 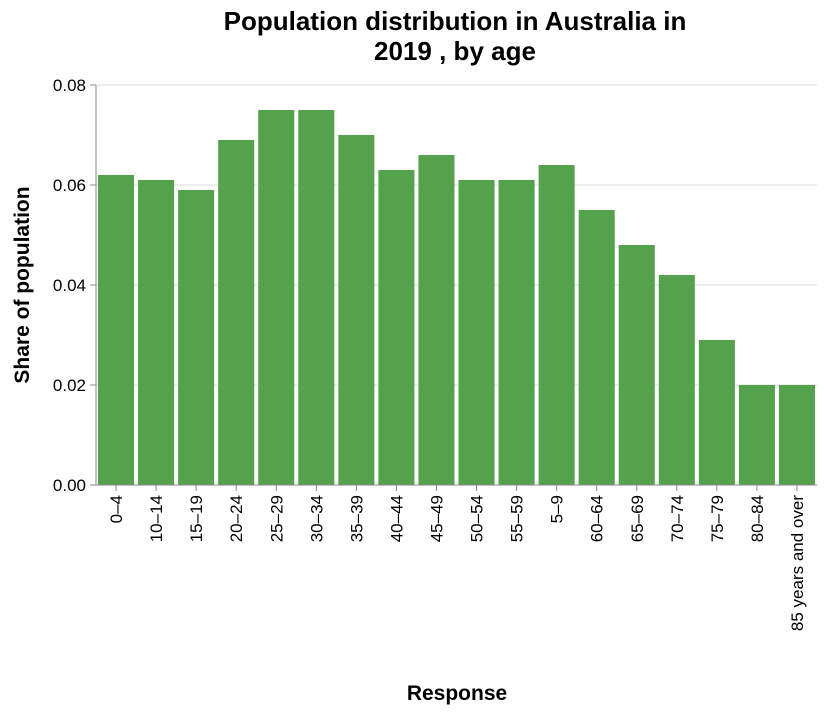 What do you see at coordinates (597, 518) in the screenshot?
I see `x-tick-label: 60–64` at bounding box center [597, 518].